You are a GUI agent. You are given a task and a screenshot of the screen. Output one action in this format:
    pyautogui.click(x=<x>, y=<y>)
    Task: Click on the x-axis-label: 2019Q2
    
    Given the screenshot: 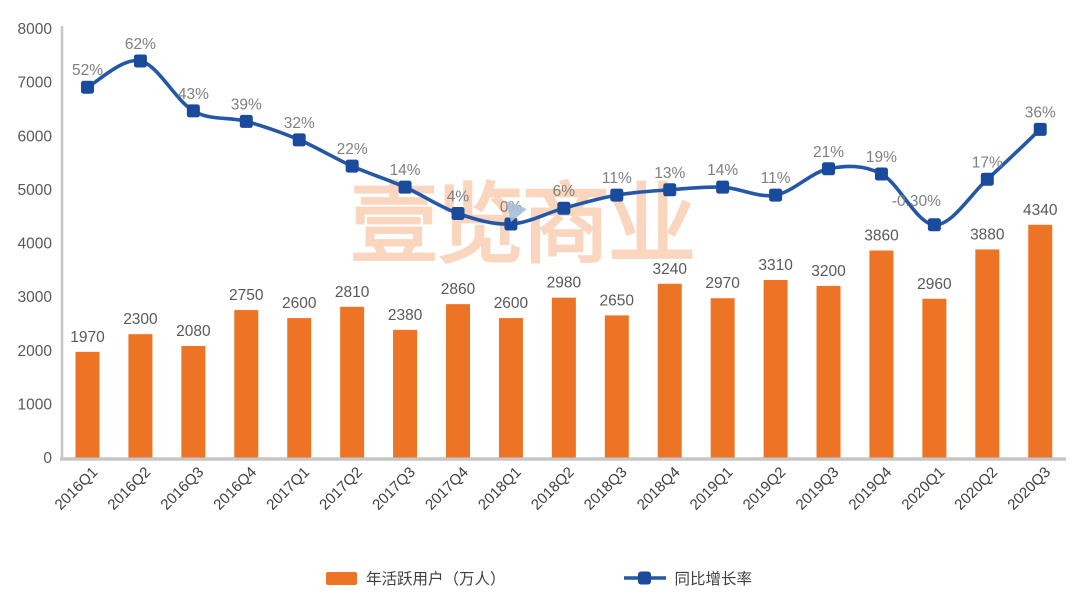 What is the action you would take?
    pyautogui.click(x=765, y=489)
    